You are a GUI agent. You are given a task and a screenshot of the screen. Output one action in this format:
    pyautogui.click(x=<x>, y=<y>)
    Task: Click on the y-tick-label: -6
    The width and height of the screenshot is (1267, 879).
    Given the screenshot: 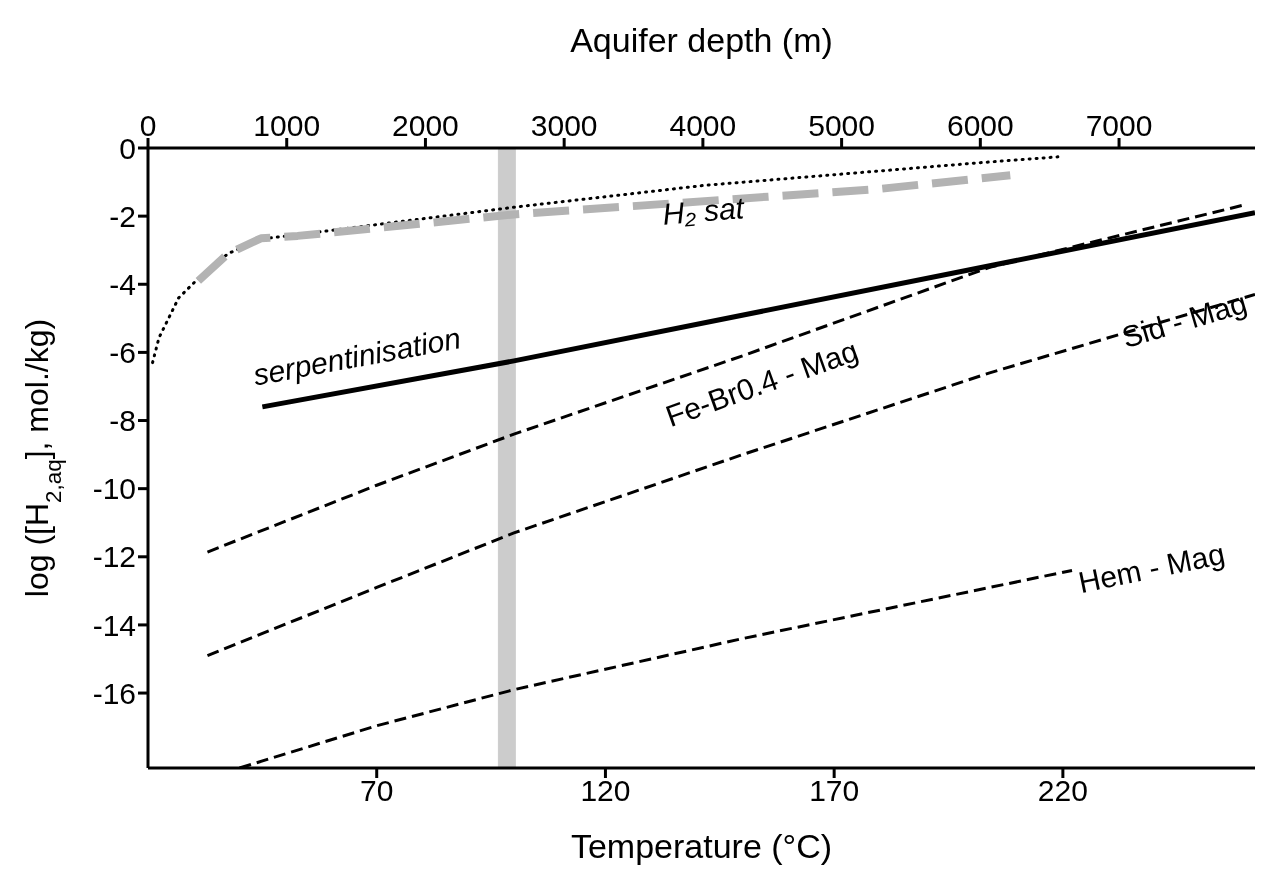 What is the action you would take?
    pyautogui.click(x=122, y=353)
    